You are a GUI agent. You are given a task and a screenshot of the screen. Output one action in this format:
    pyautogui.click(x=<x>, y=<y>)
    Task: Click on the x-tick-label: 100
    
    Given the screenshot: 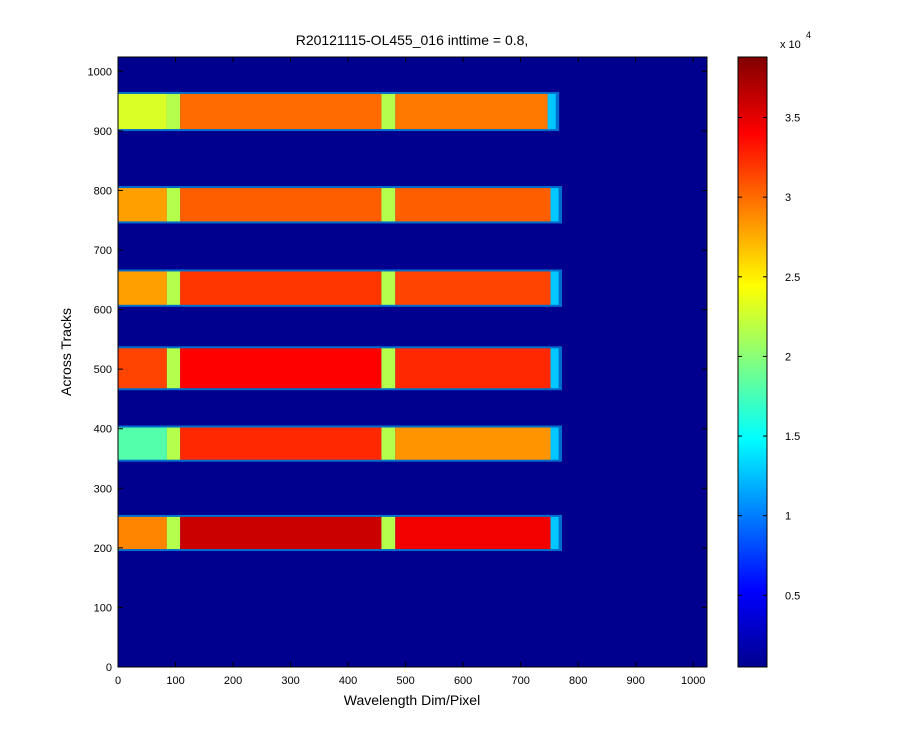 What is the action you would take?
    pyautogui.click(x=175, y=681)
    